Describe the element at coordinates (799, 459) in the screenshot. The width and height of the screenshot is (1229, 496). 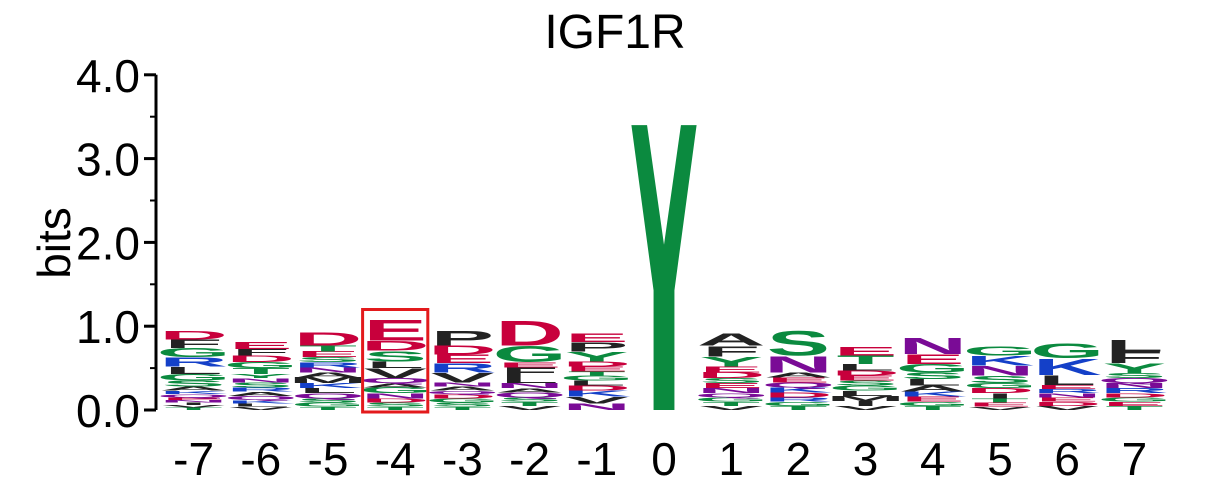
I see `x-tick-label: 2` at that location.